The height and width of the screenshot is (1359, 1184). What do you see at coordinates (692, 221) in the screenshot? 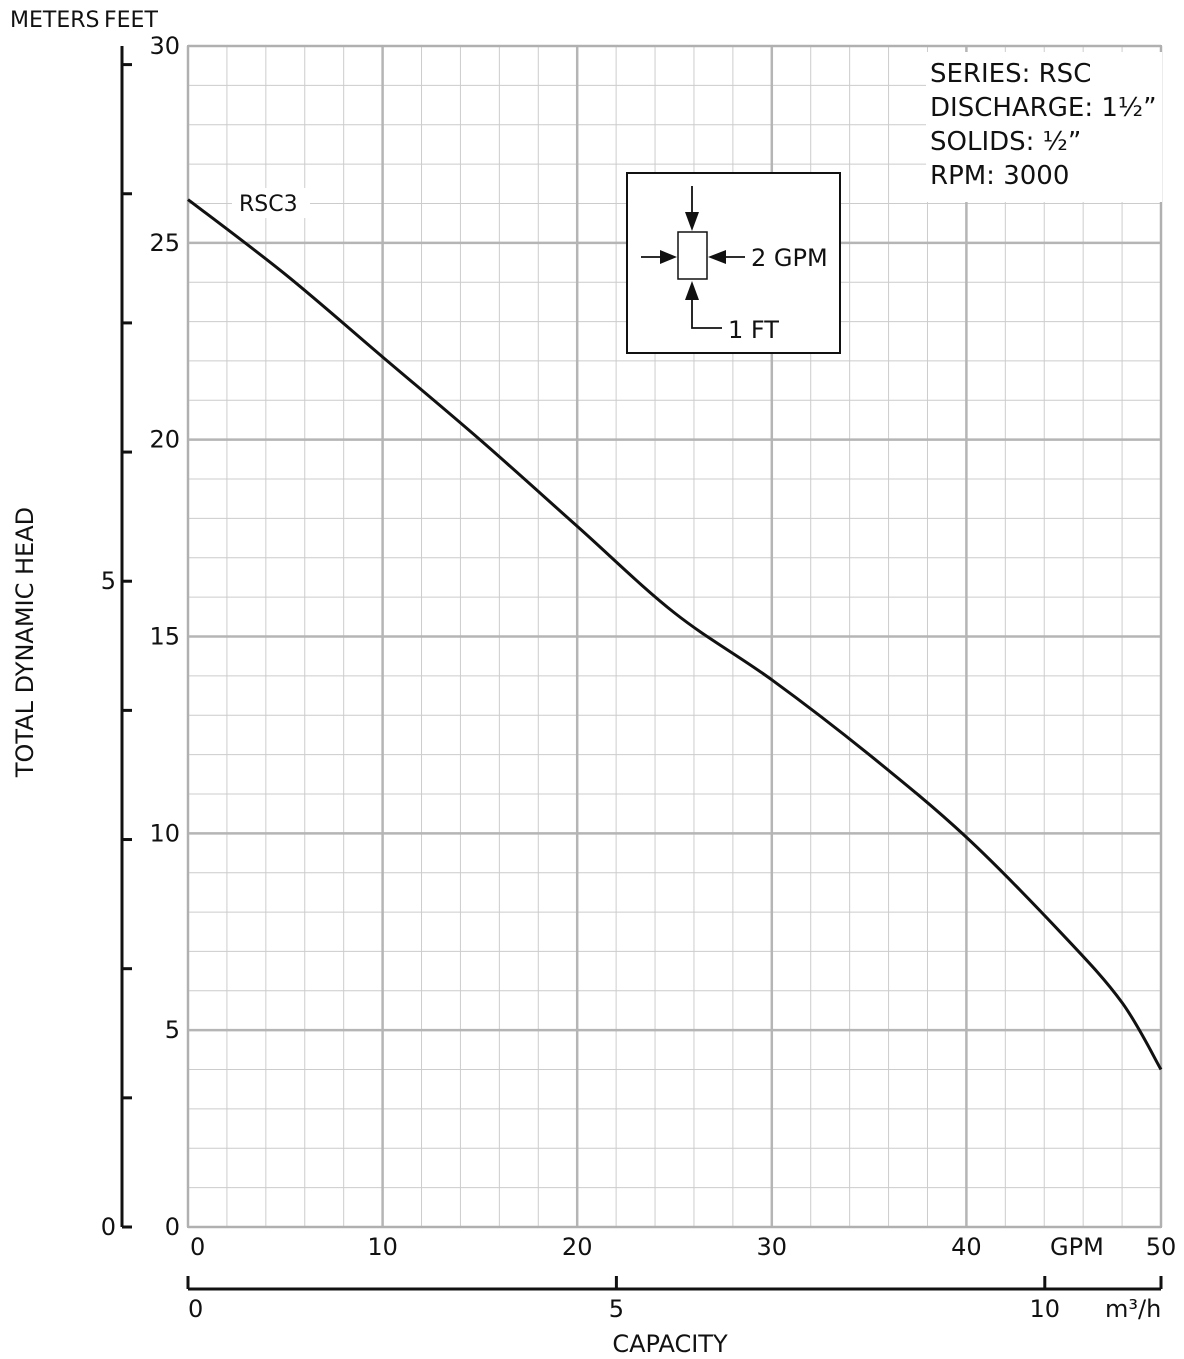
I see `arrow-down-icon` at bounding box center [692, 221].